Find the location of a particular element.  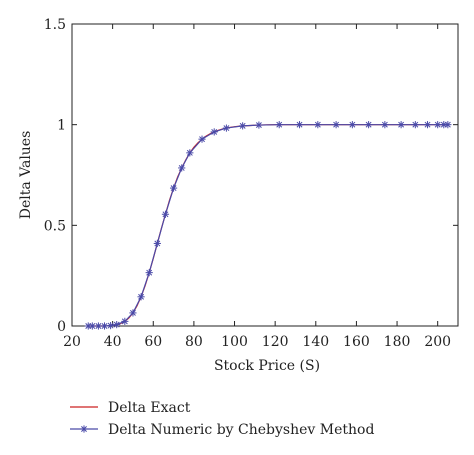

y-tick-label: 1 is located at coordinates (61, 126).